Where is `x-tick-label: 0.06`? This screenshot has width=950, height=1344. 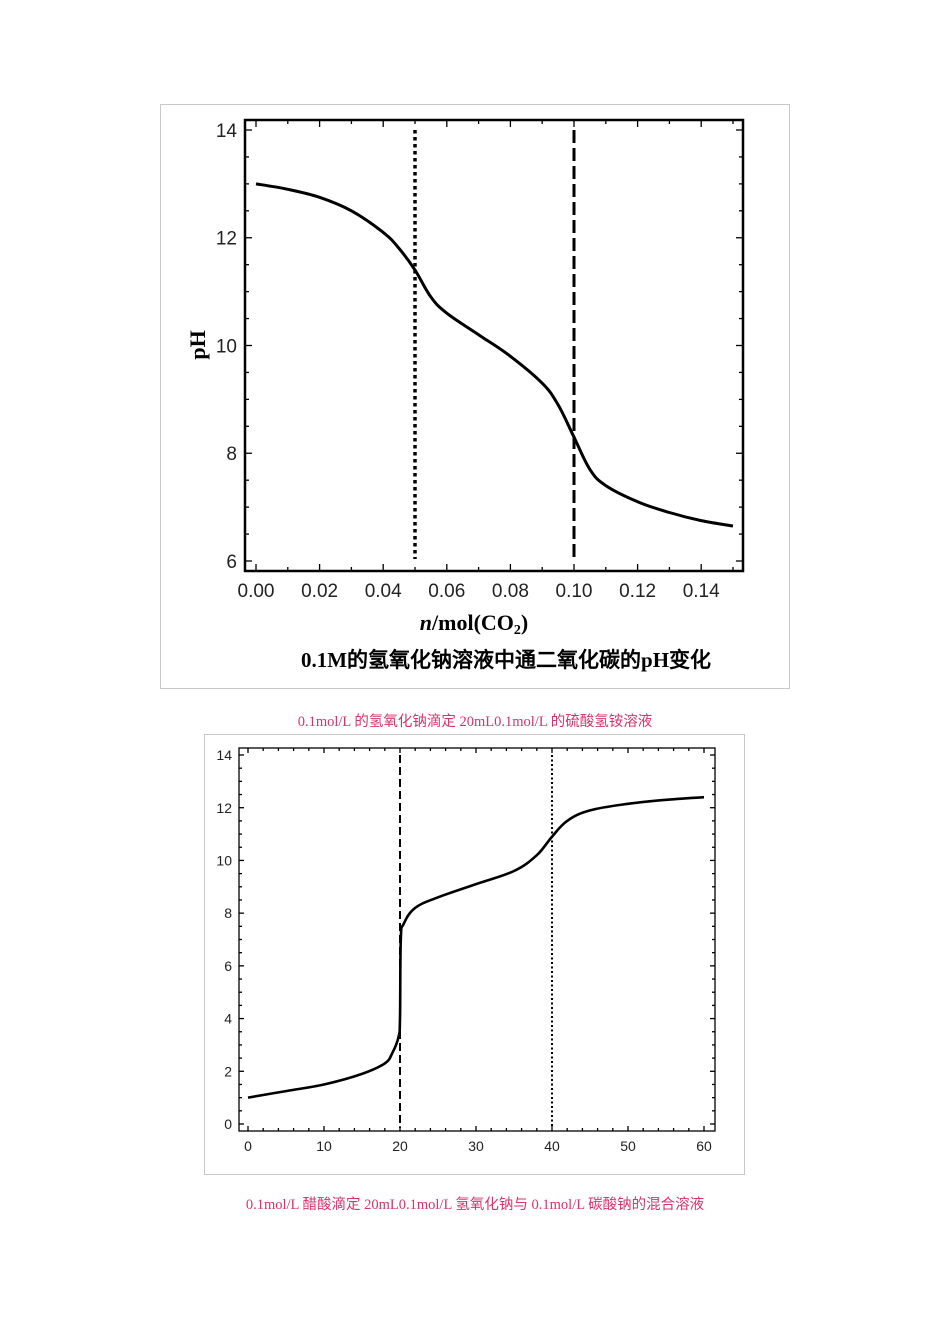
x-tick-label: 0.06 is located at coordinates (446, 591).